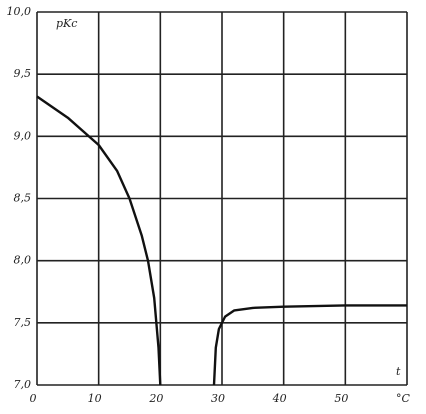 The image size is (426, 414). What do you see at coordinates (398, 371) in the screenshot?
I see `x-axis-label: t` at bounding box center [398, 371].